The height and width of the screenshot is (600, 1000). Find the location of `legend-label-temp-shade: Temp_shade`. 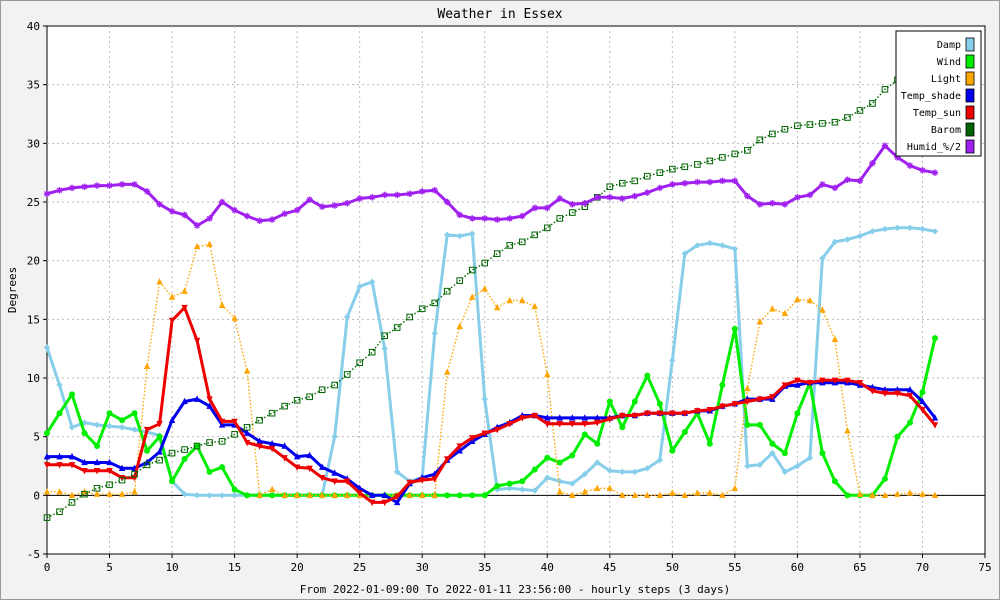

legend-label-temp-shade: Temp_shade is located at coordinates (931, 96).